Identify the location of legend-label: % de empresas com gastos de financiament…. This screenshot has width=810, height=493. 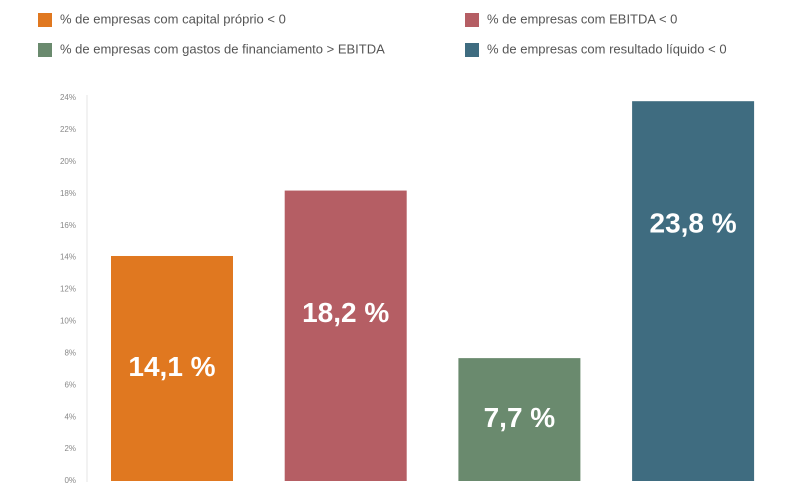
(222, 48).